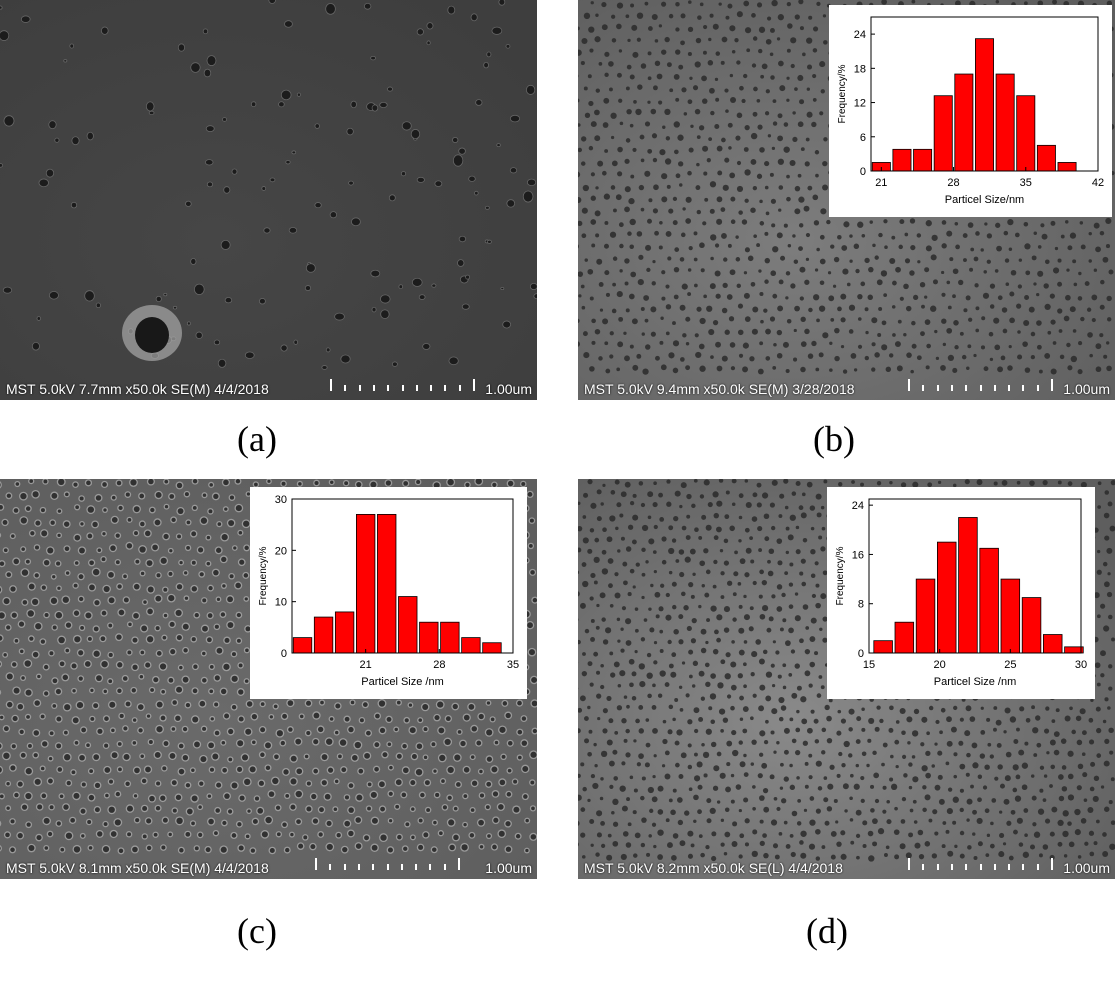  Describe the element at coordinates (137, 868) in the screenshot. I see `sem-info-text: MST 5.0kV 8.1mm x50.0k SE(M) 4/4/2018` at that location.